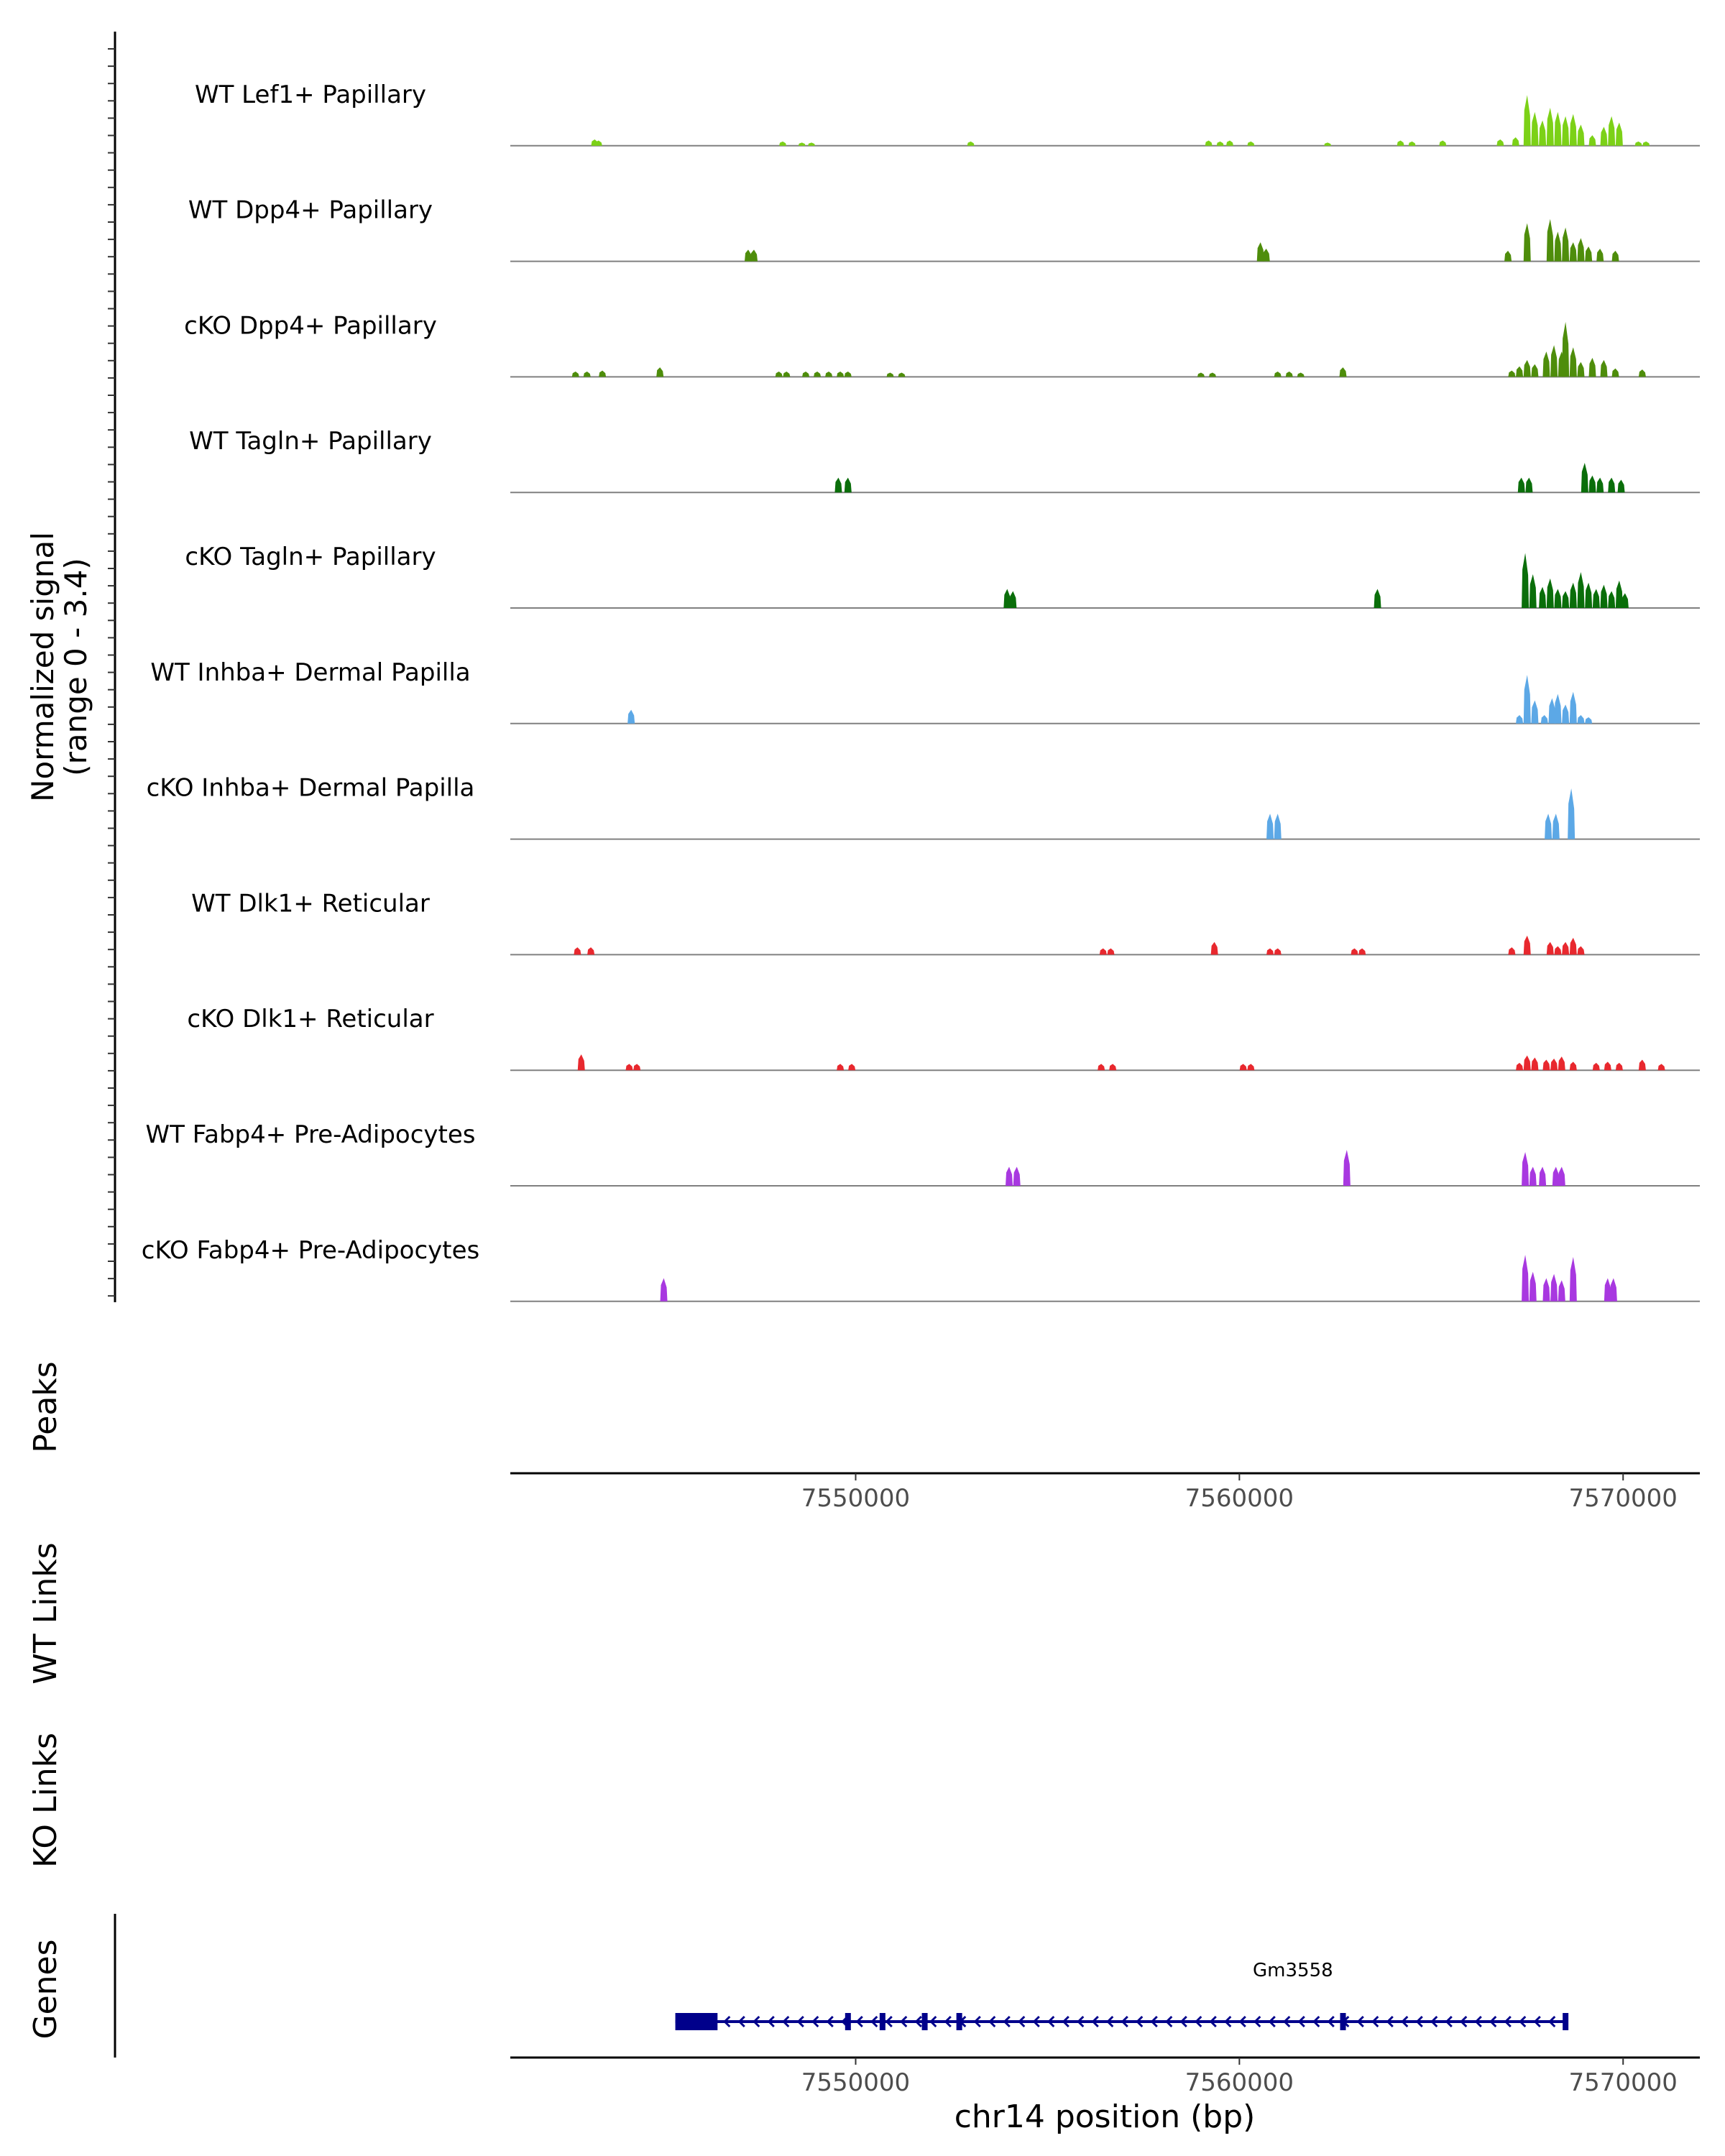 The image size is (1725, 2156). What do you see at coordinates (943, 1038) in the screenshot?
I see `track: cKO Dlk1+ Reticular` at bounding box center [943, 1038].